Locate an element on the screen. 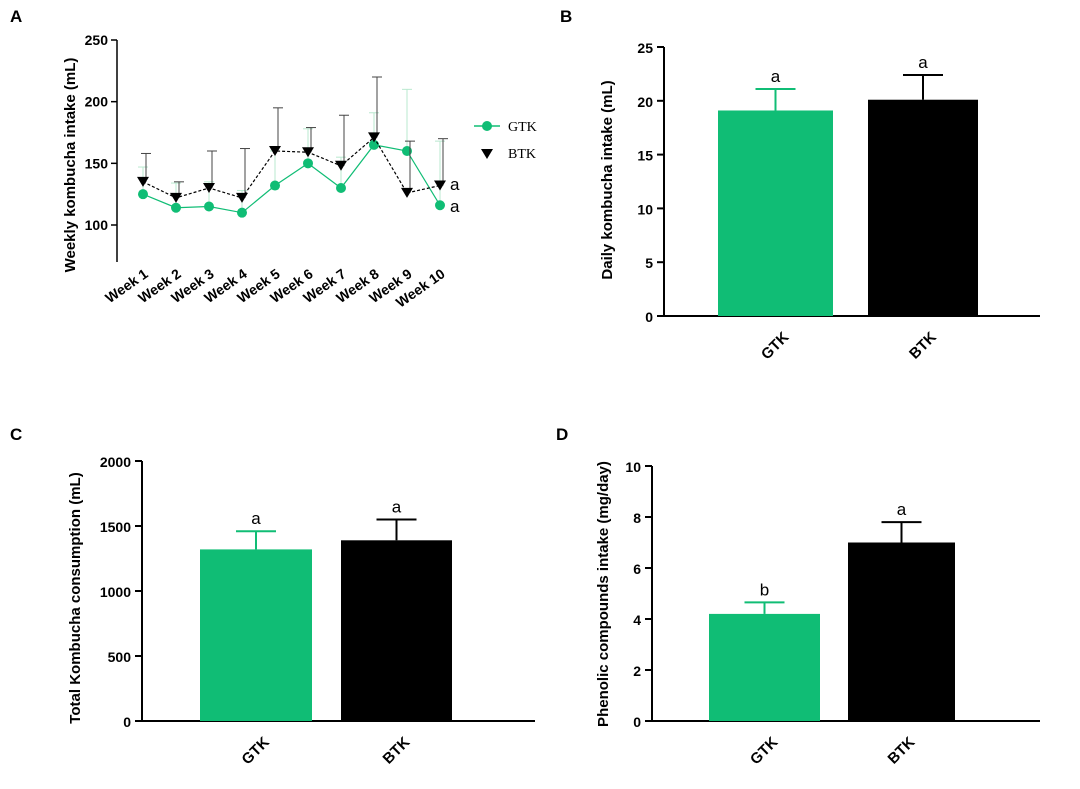 This screenshot has height=789, width=1080. panel-a-y-tick-label: 150 is located at coordinates (97, 163).